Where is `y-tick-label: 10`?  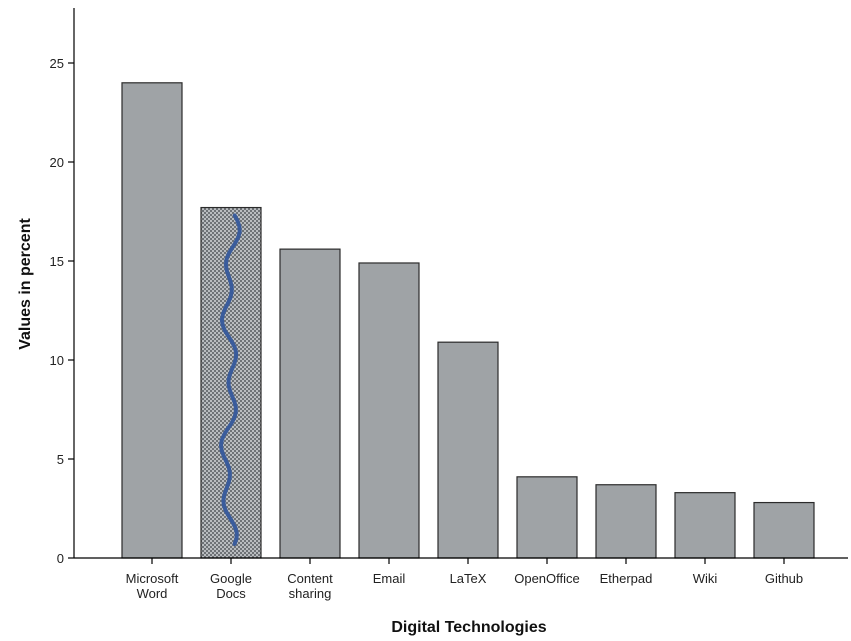 y-tick-label: 10 is located at coordinates (57, 360).